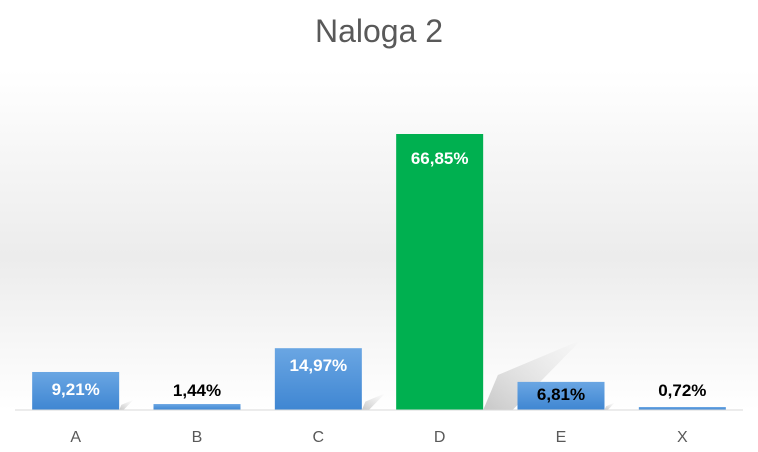 This screenshot has height=452, width=758. I want to click on data-label-e: 6,81%, so click(561, 394).